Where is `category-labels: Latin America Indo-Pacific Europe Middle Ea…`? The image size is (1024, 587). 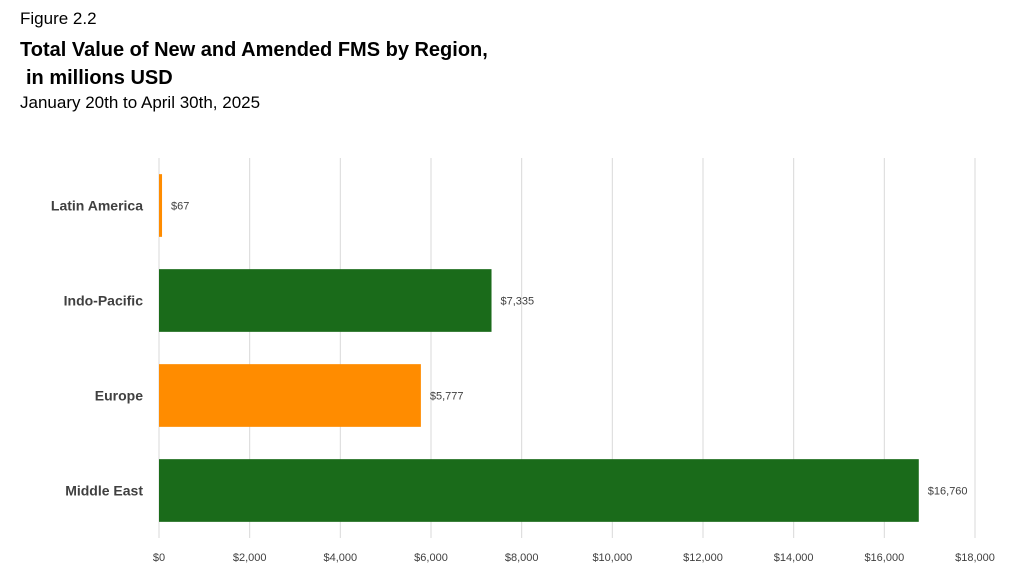
category-labels: Latin America Indo-Pacific Europe Middle Ea… is located at coordinates (97, 348).